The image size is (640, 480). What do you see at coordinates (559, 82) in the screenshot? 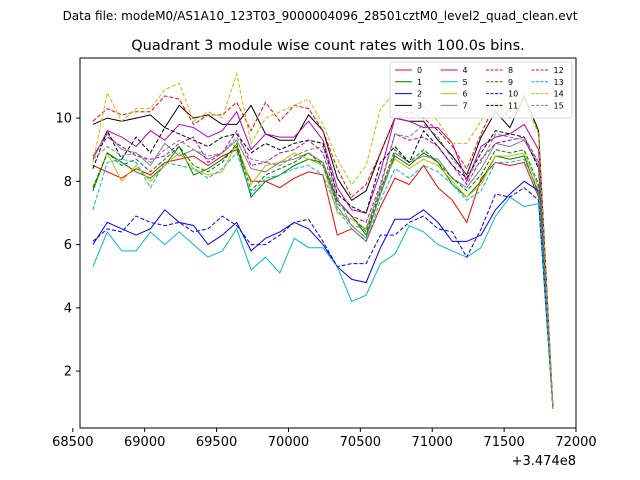
I see `legend-label-13: 13` at bounding box center [559, 82].